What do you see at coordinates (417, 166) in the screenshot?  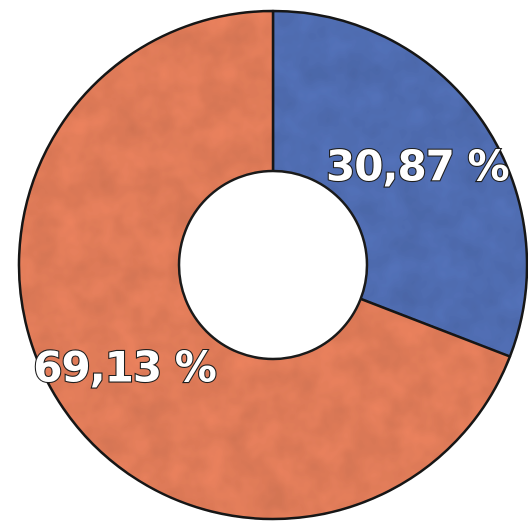 I see `data-label-0: 30,87 %` at bounding box center [417, 166].